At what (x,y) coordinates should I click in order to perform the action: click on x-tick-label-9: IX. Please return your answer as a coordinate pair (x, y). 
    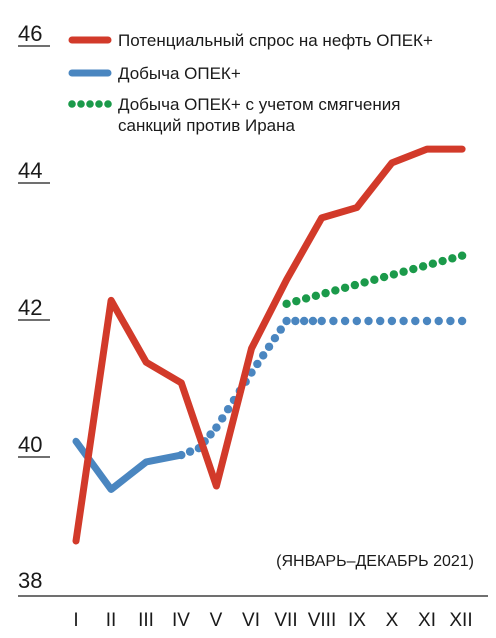
    Looking at the image, I should click on (357, 620).